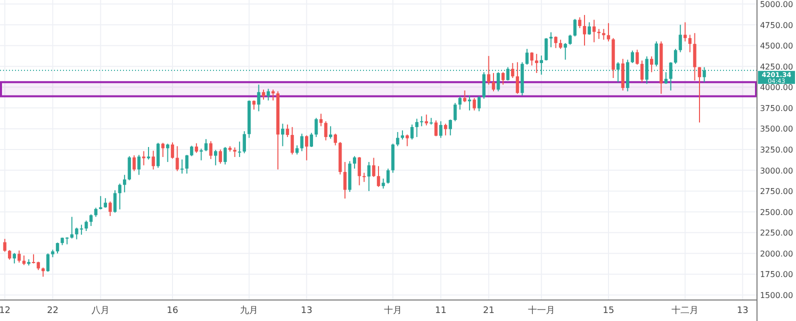  What do you see at coordinates (777, 253) in the screenshot?
I see `y-tick-label: 2000.00` at bounding box center [777, 253].